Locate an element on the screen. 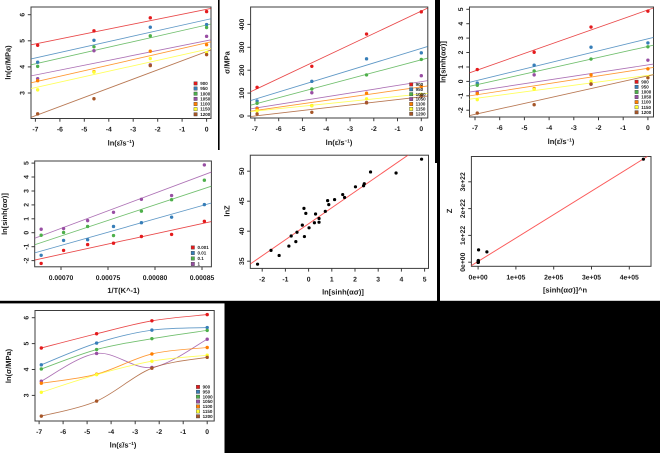 Image resolution: width=660 pixels, height=453 pixels. svg-text: 6 is located at coordinates (27, 318).